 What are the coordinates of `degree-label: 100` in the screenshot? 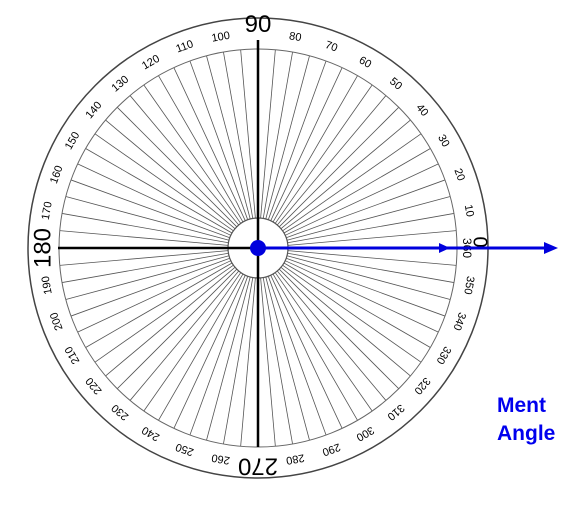 It's located at (221, 37).